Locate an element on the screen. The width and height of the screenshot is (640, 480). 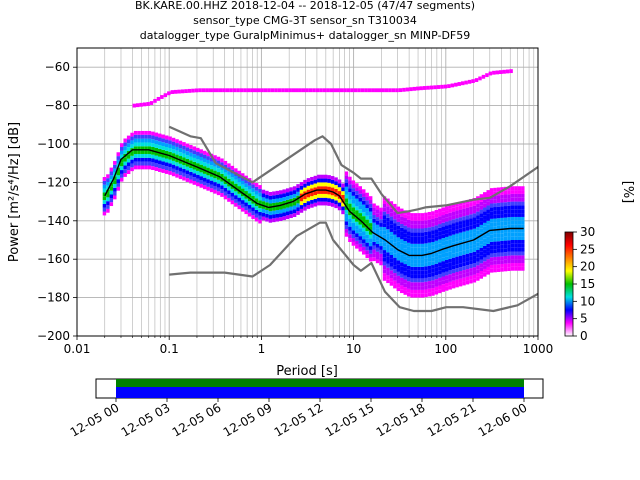
timeline-coverage-gaps is located at coordinates (320, 383).